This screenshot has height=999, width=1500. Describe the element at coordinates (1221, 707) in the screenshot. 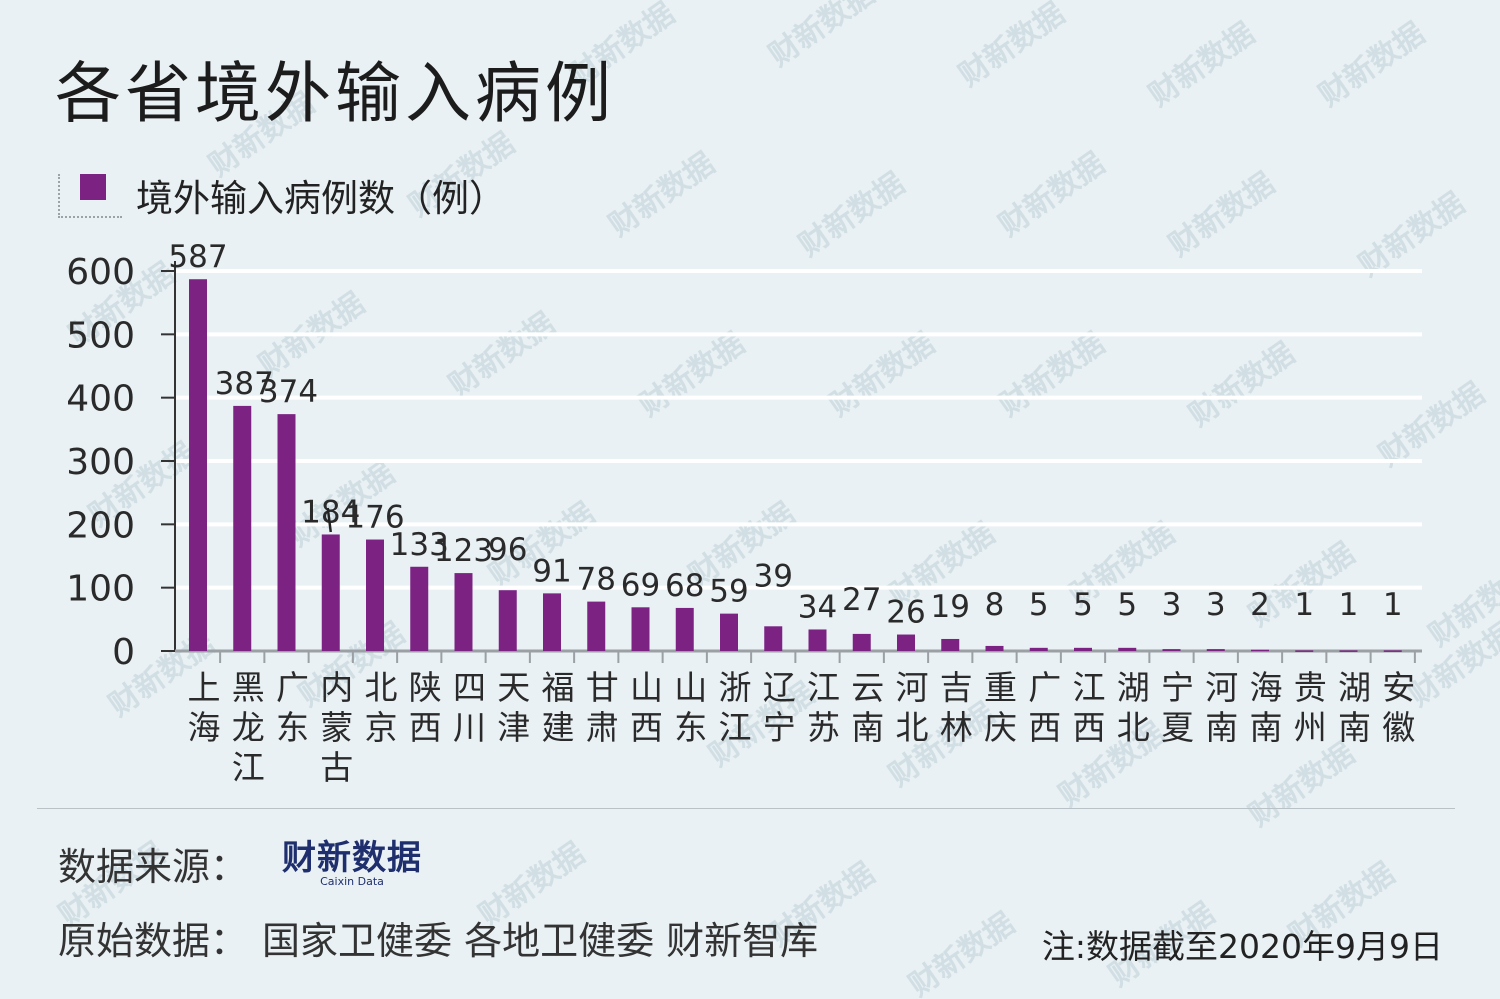

I see `x-category-label: 河南` at that location.